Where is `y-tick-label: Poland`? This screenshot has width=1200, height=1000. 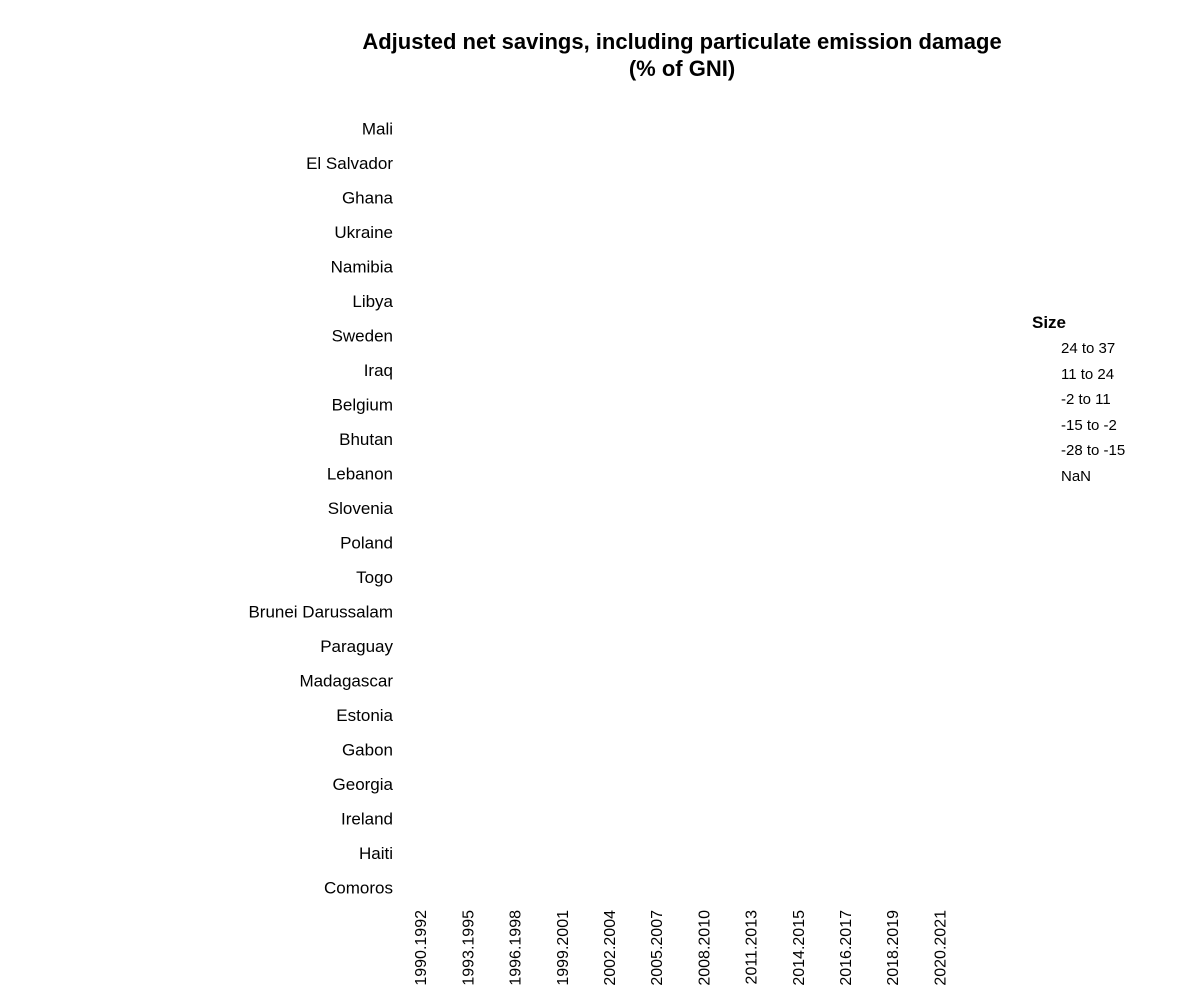
y-tick-label: Poland is located at coordinates (366, 542).